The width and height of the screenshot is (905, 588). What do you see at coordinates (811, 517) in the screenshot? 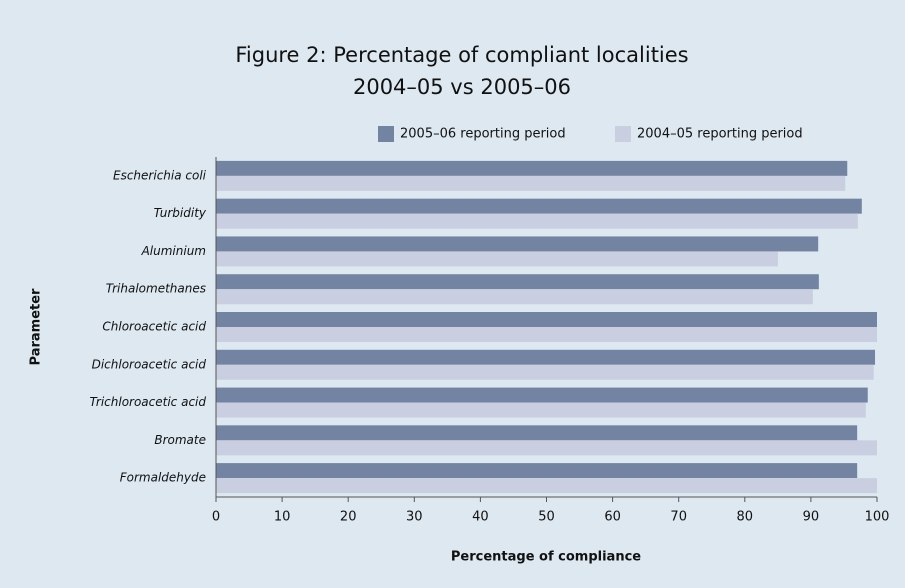
I see `x-tick-label: 90` at bounding box center [811, 517].